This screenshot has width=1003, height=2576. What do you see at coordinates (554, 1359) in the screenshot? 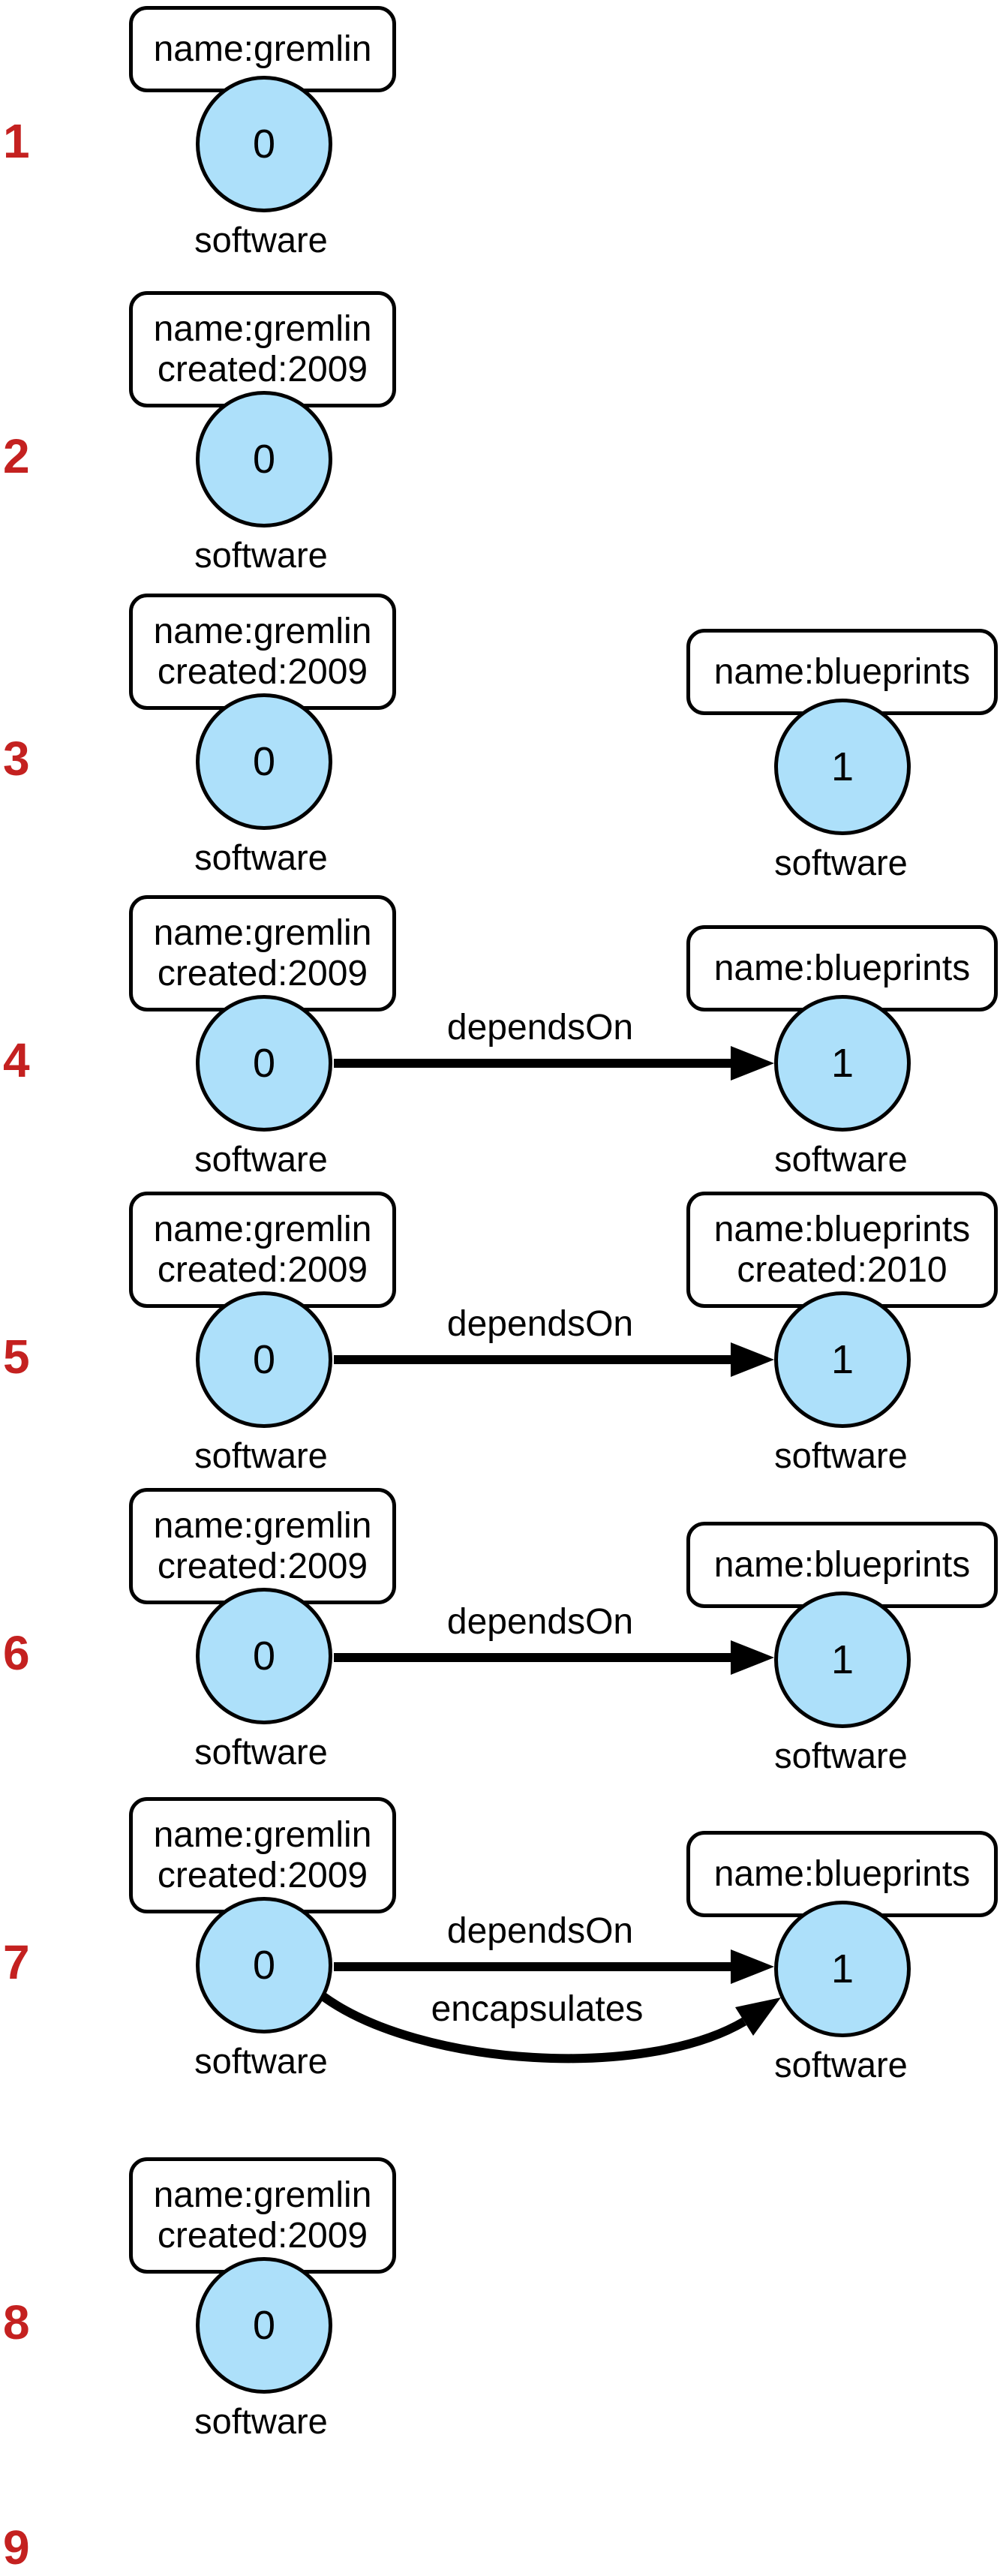
I see `dependson-edge-step5` at bounding box center [554, 1359].